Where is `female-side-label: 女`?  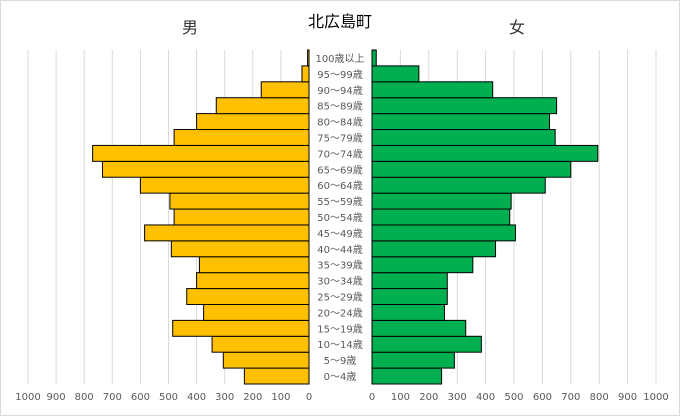
female-side-label: 女 is located at coordinates (517, 27).